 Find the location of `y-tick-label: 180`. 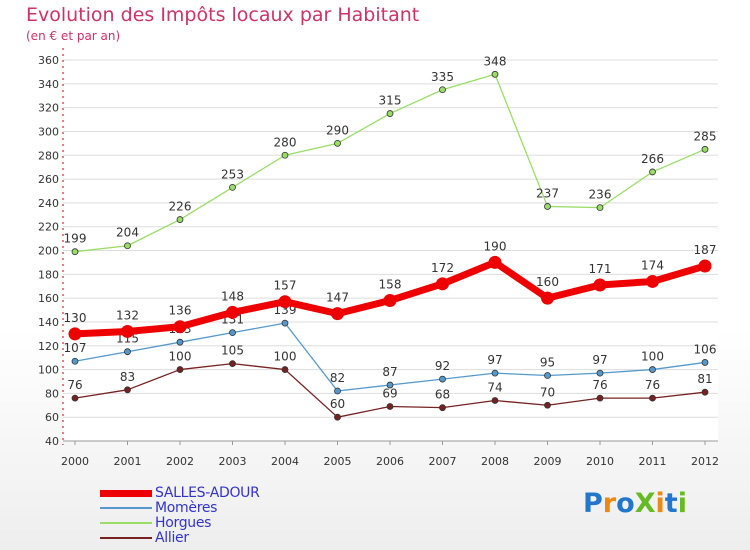

y-tick-label: 180 is located at coordinates (48, 274).